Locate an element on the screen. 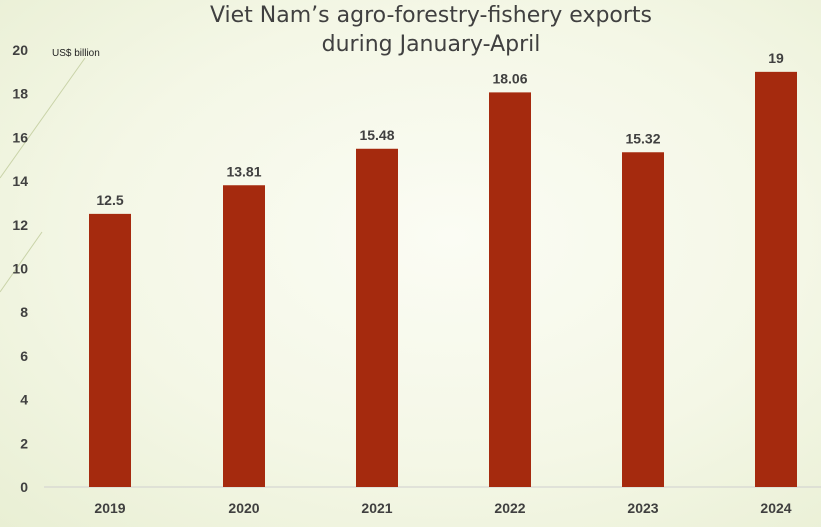 The height and width of the screenshot is (527, 821). y-tick-label: 4 is located at coordinates (24, 400).